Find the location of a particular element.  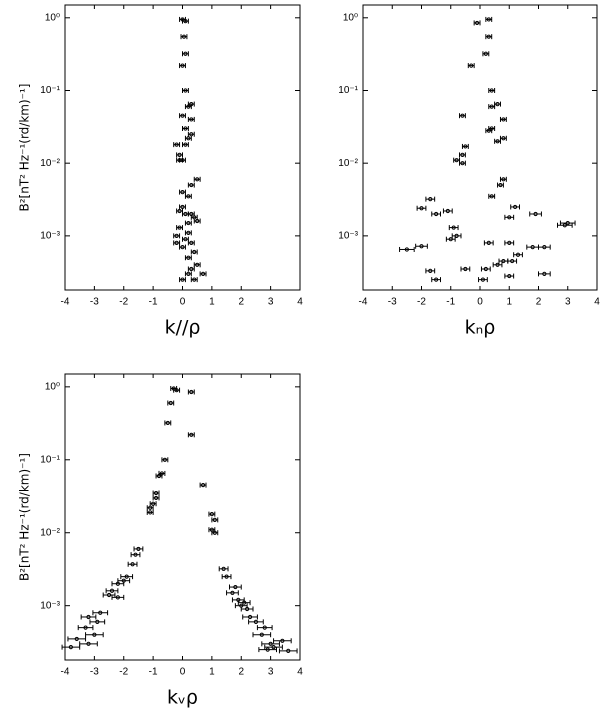

x-tick-label: 0 is located at coordinates (183, 302).